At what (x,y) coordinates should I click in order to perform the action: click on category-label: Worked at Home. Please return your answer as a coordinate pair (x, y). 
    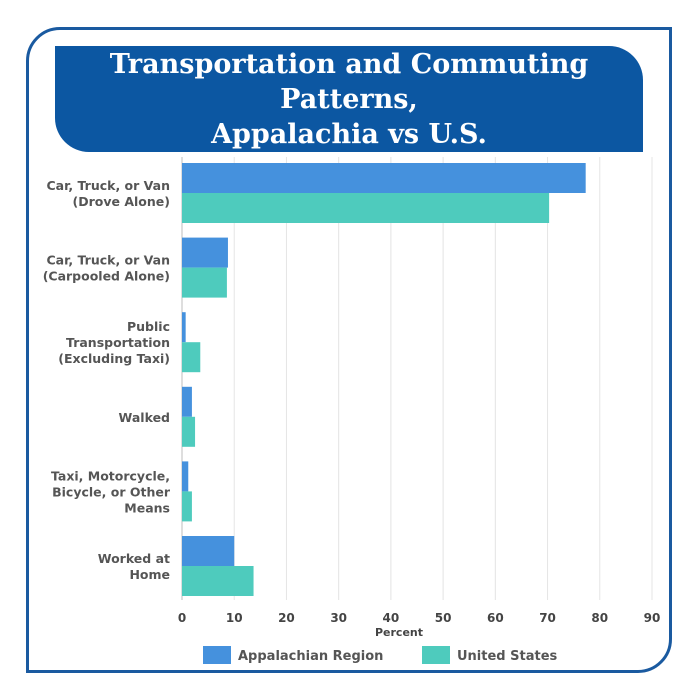
    Looking at the image, I should click on (134, 566).